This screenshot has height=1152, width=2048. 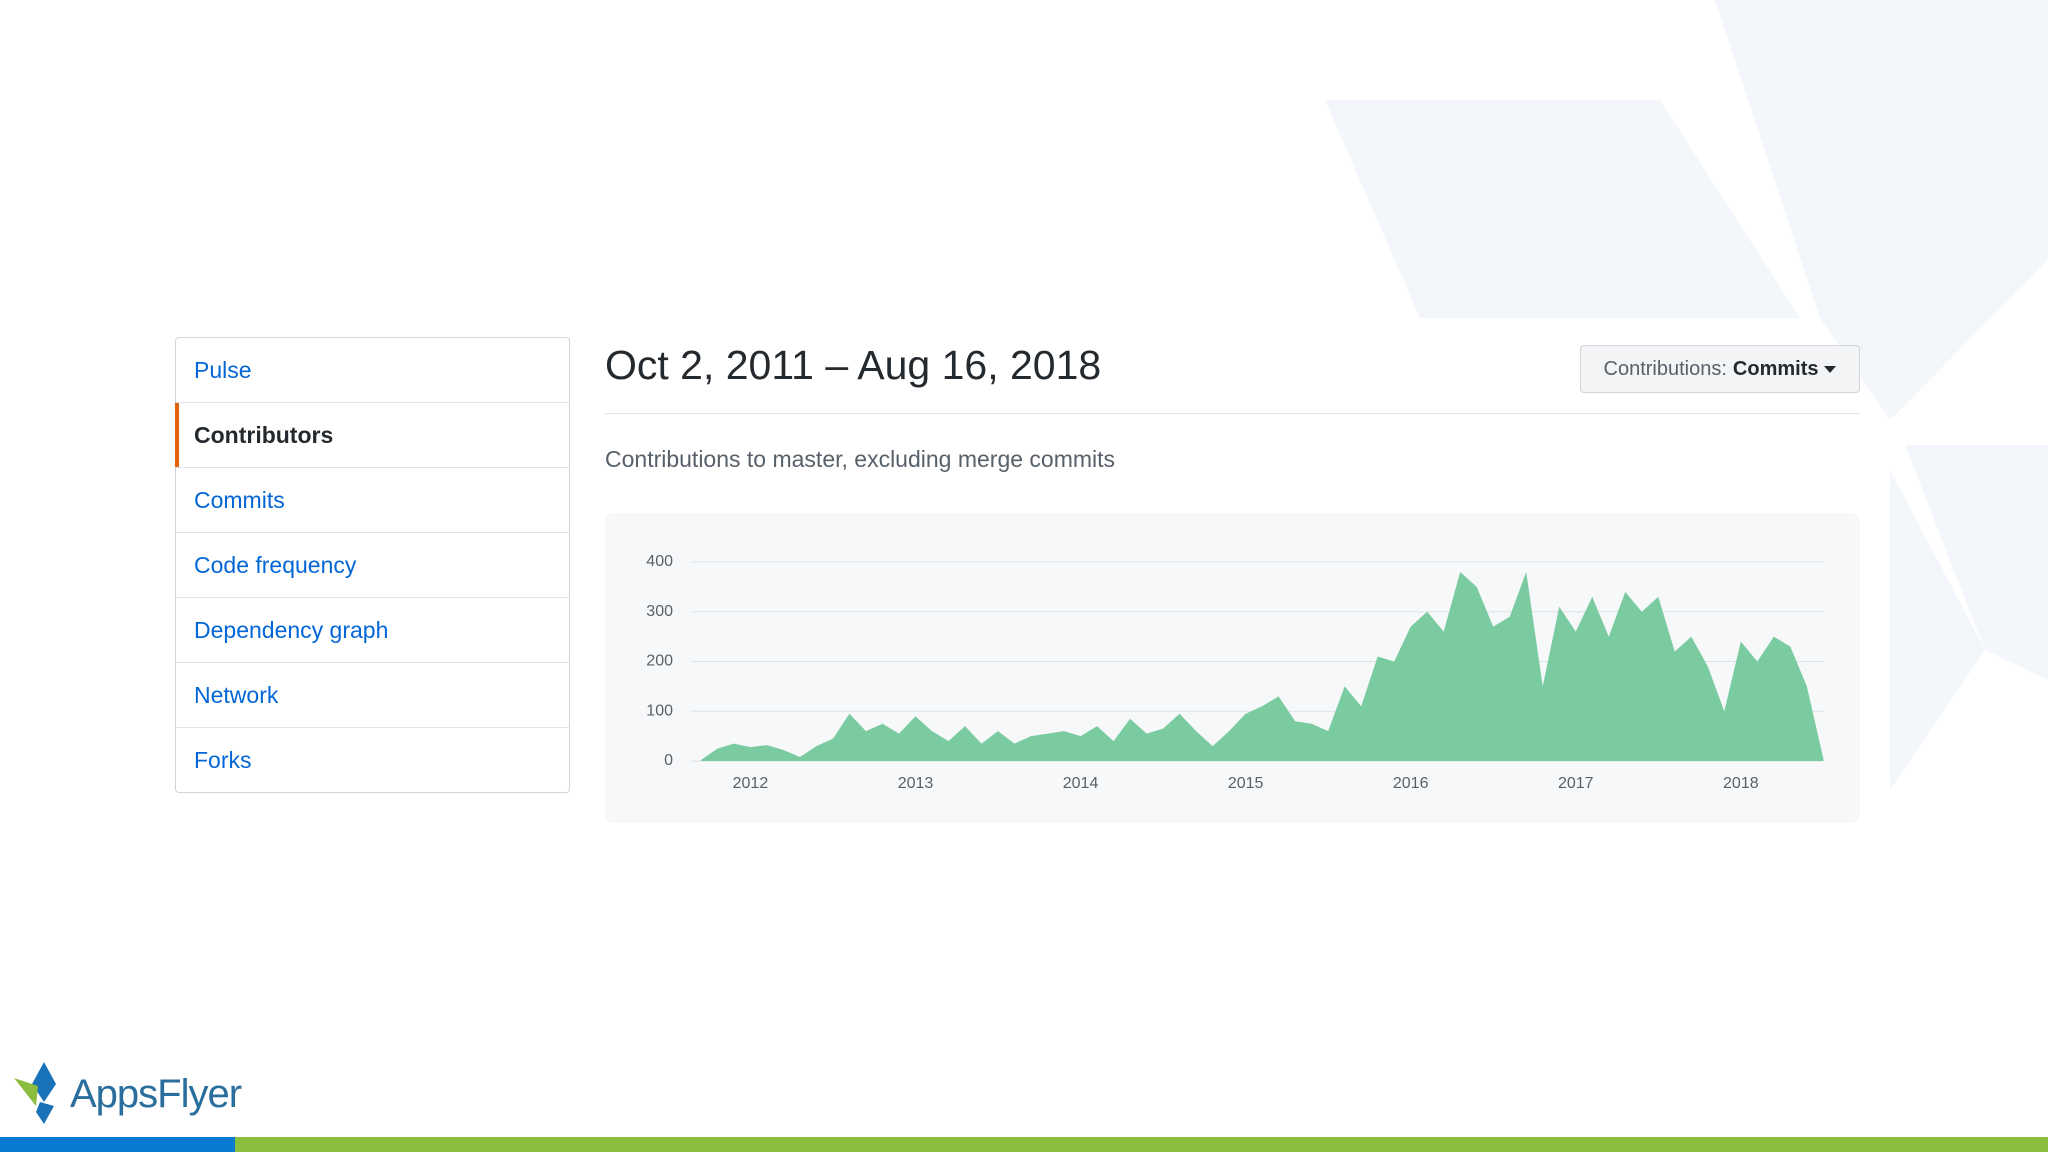 I want to click on x-tick-label: 2014, so click(x=1081, y=783).